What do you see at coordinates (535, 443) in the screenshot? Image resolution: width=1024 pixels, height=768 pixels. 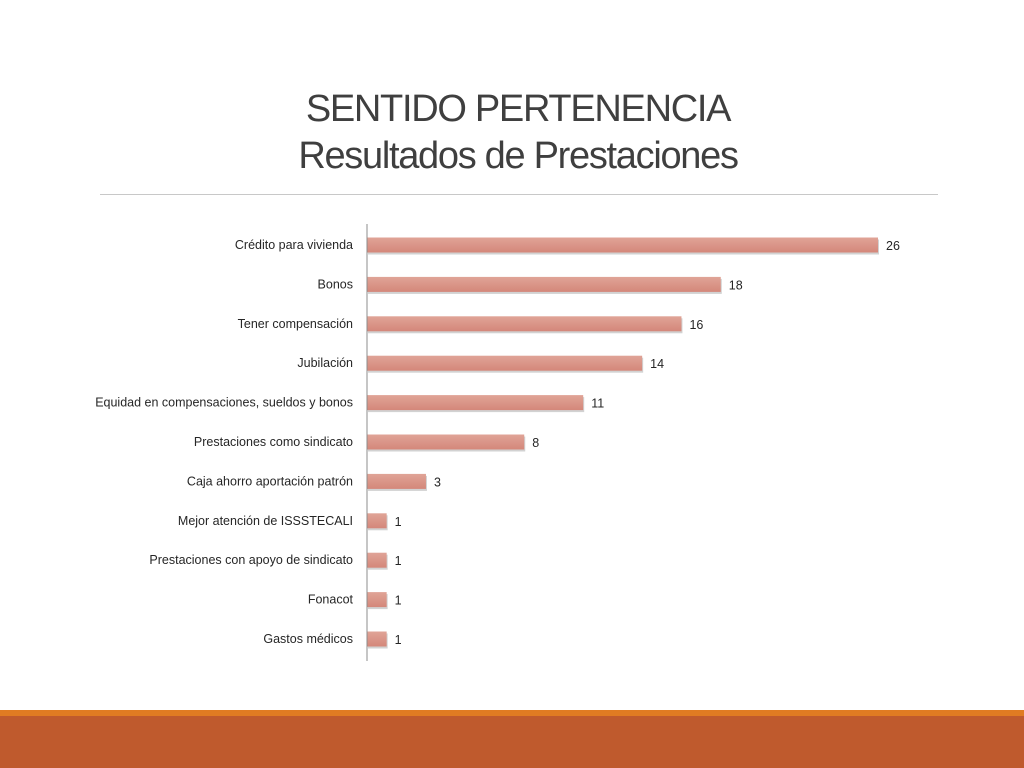 I see `data-label: 8` at bounding box center [535, 443].